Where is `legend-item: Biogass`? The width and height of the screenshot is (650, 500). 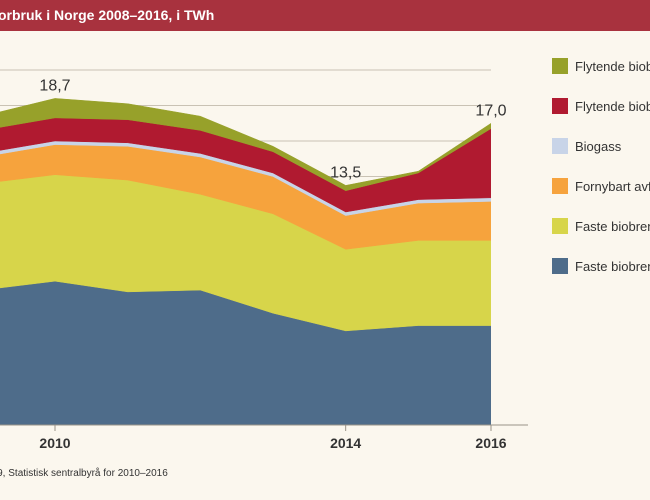
legend-item: Biogass is located at coordinates (599, 147).